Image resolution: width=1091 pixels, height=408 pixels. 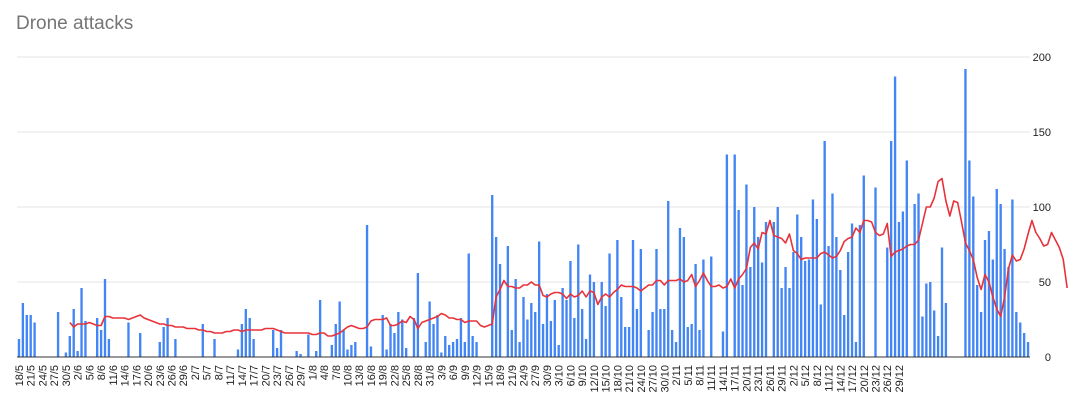 I want to click on x-tick-label: 27/5, so click(x=55, y=375).